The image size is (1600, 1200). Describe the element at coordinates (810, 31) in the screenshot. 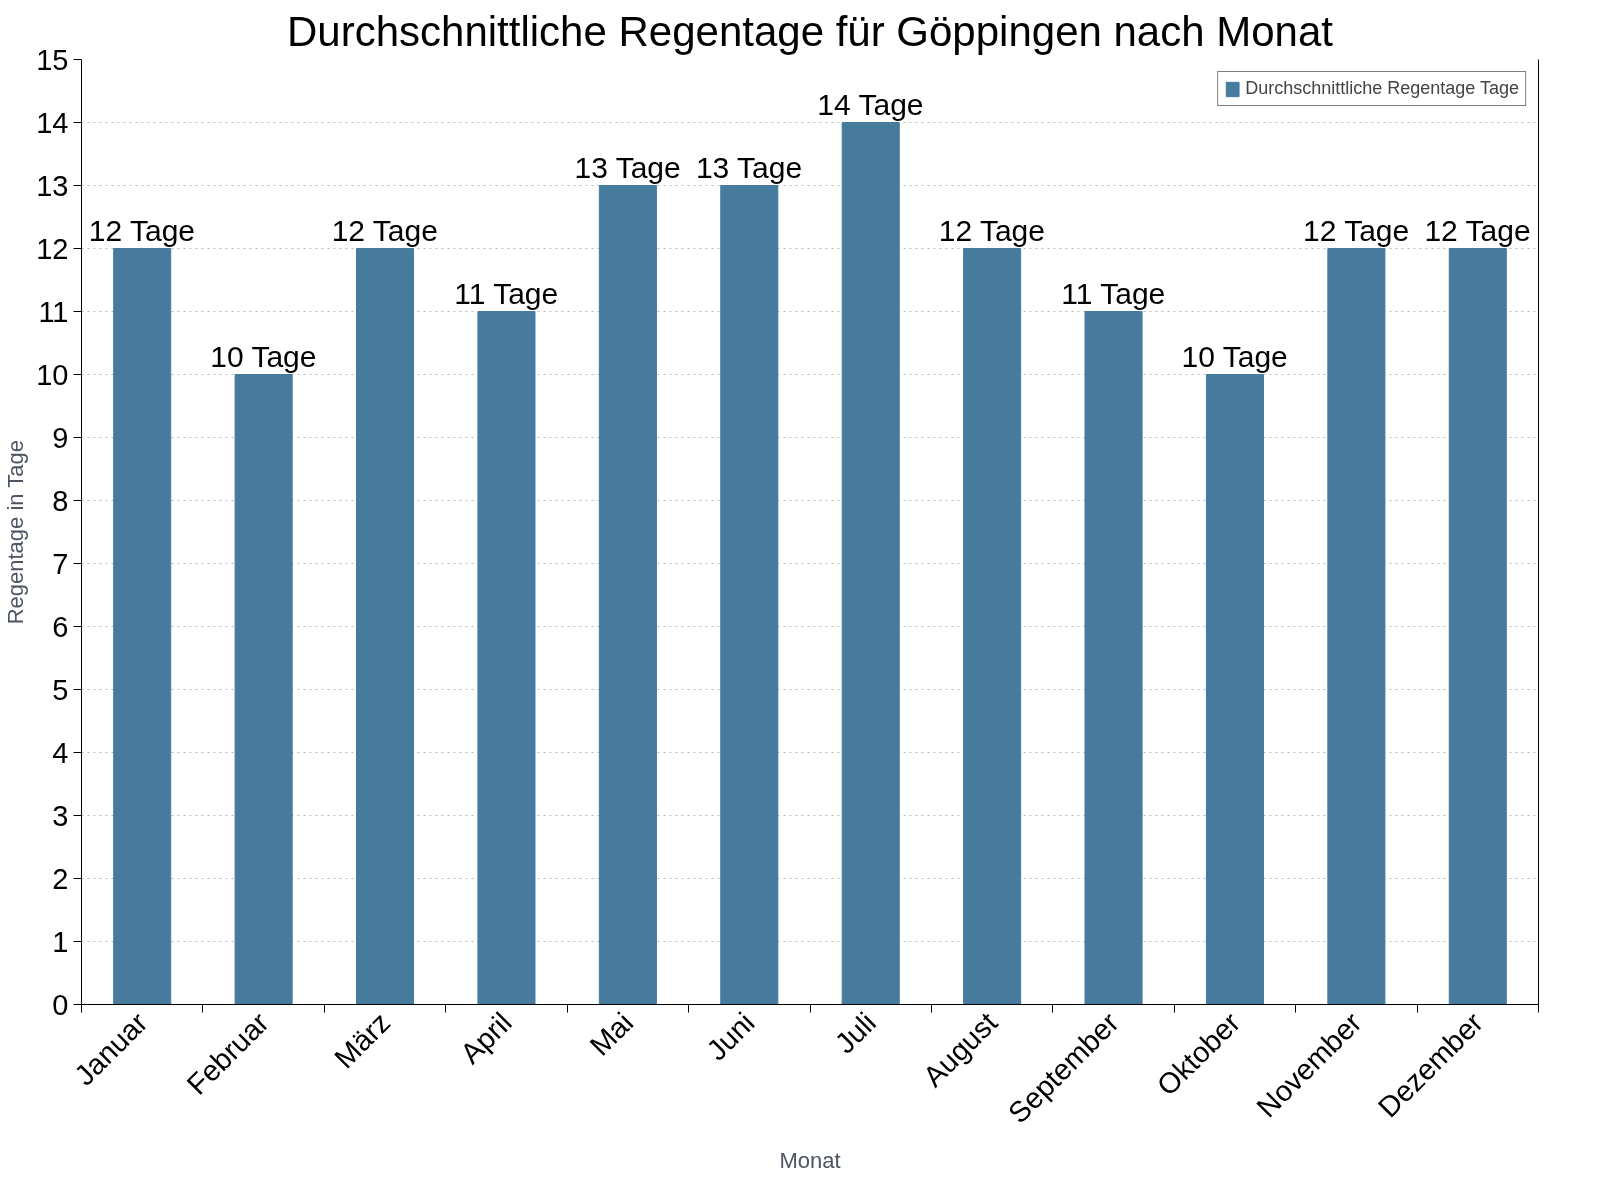

I see `chart-title: Durchschnittliche Regentage für Göppingen nach Monat` at that location.